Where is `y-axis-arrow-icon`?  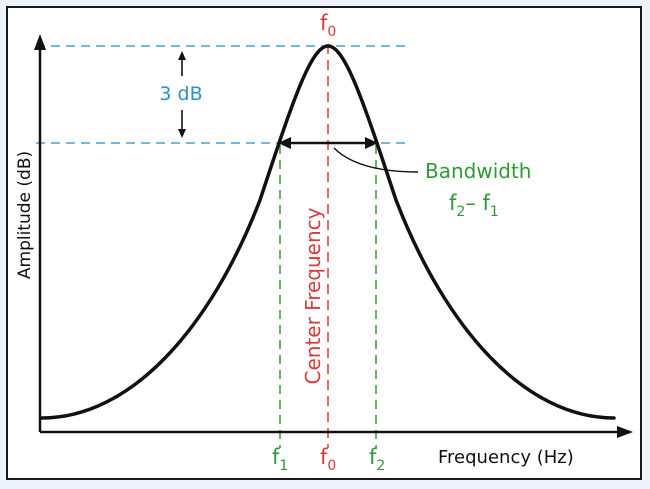
y-axis-arrow-icon is located at coordinates (40, 42).